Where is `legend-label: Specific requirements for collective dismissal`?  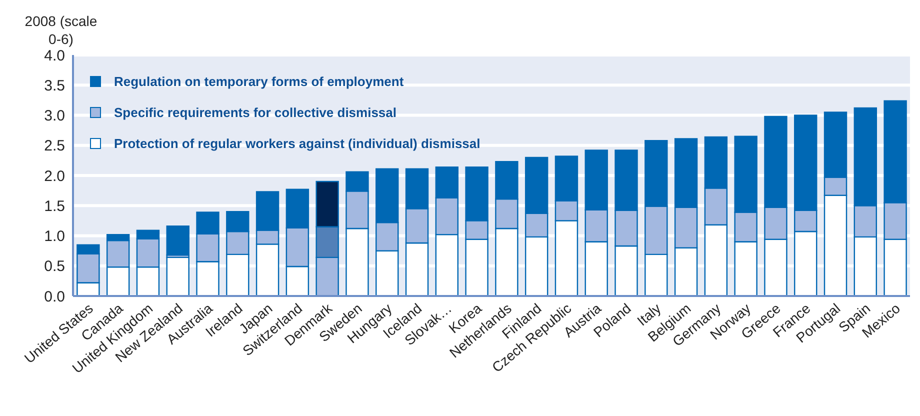
legend-label: Specific requirements for collective dismissal is located at coordinates (255, 112).